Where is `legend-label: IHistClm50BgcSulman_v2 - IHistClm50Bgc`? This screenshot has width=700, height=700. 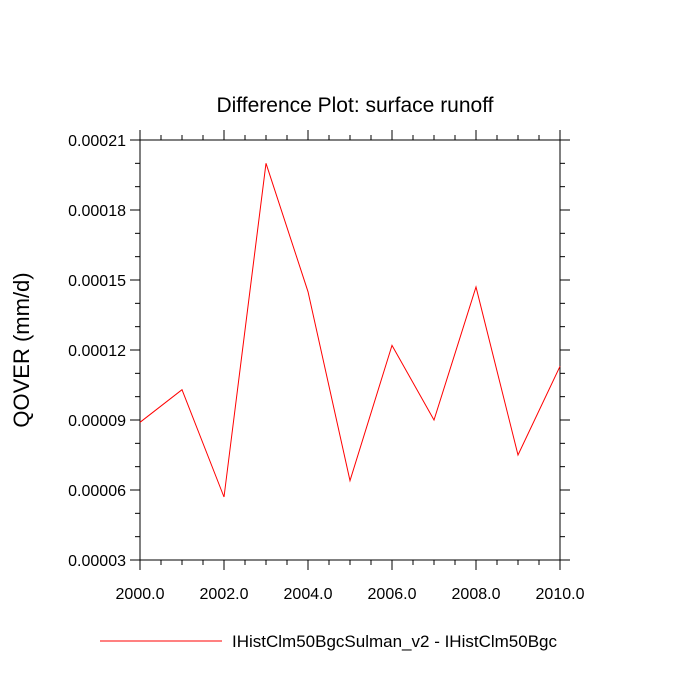
legend-label: IHistClm50BgcSulman_v2 - IHistClm50Bgc is located at coordinates (394, 641).